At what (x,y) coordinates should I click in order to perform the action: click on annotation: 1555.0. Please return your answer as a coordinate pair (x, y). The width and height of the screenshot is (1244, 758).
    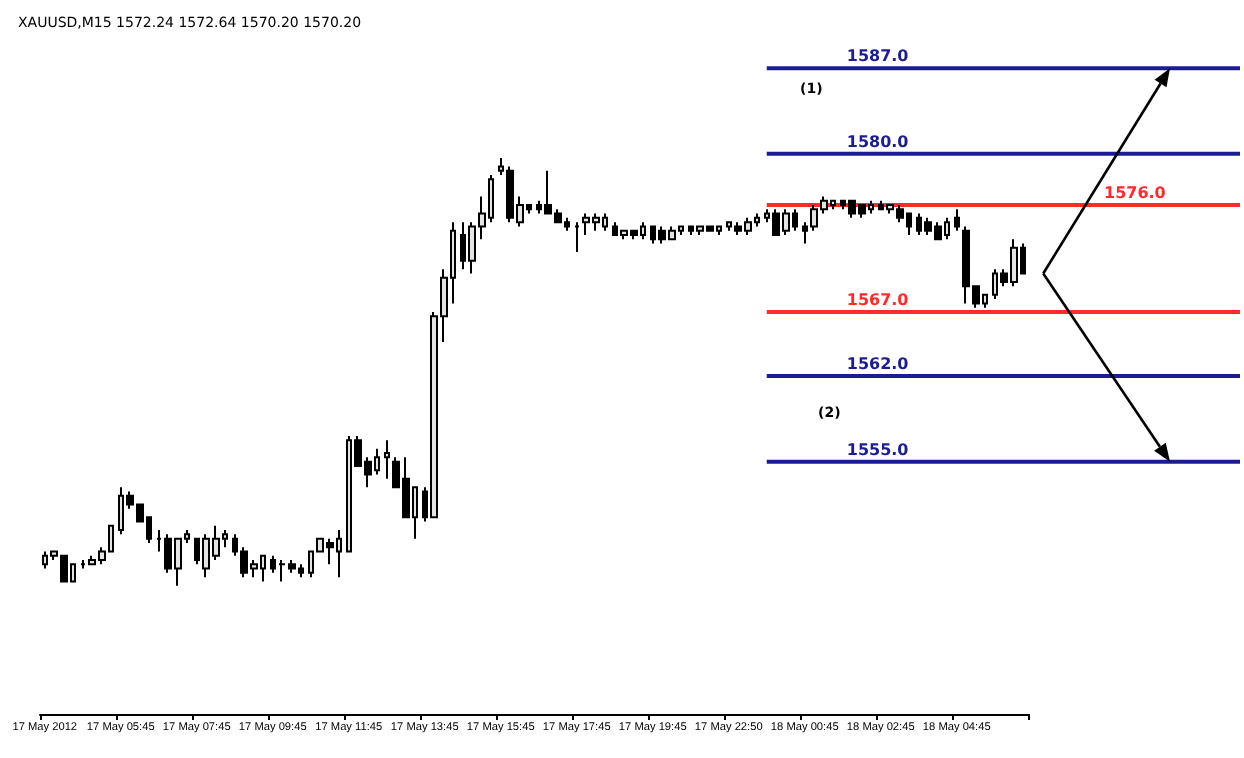
    Looking at the image, I should click on (878, 449).